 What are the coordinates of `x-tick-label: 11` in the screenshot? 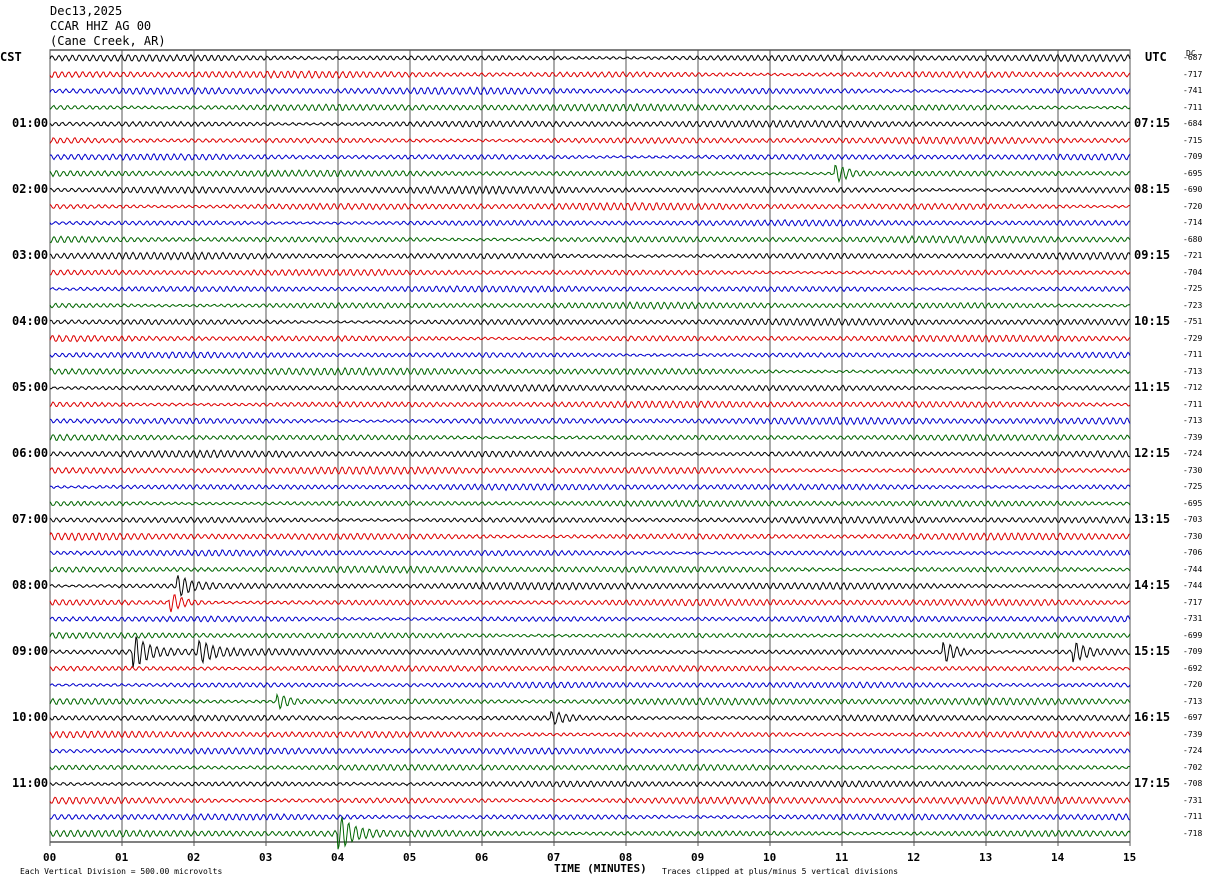 It's located at (842, 857).